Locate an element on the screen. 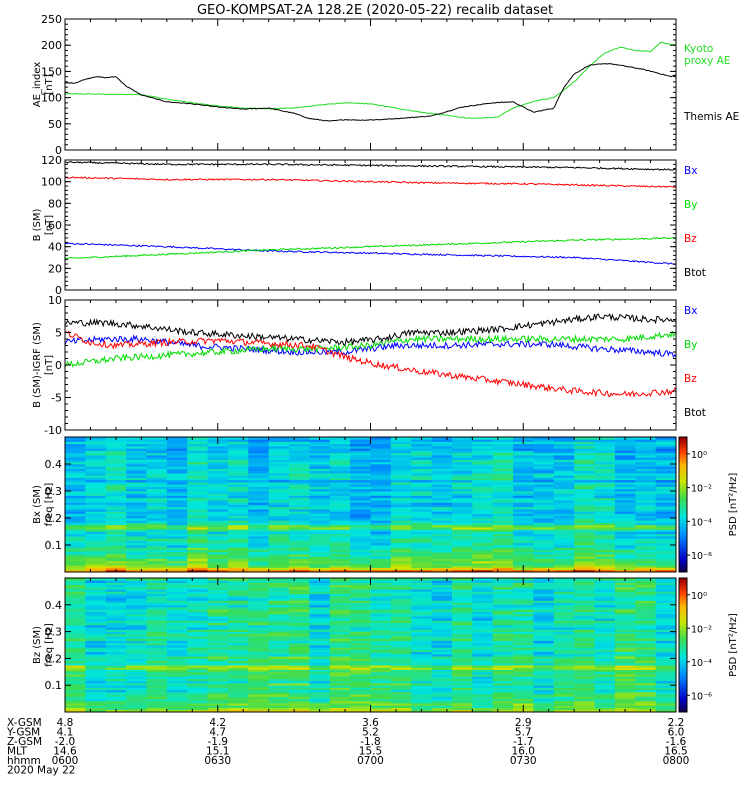 This screenshot has height=800, width=750. legend-kyoto: Kyoto is located at coordinates (698, 49).